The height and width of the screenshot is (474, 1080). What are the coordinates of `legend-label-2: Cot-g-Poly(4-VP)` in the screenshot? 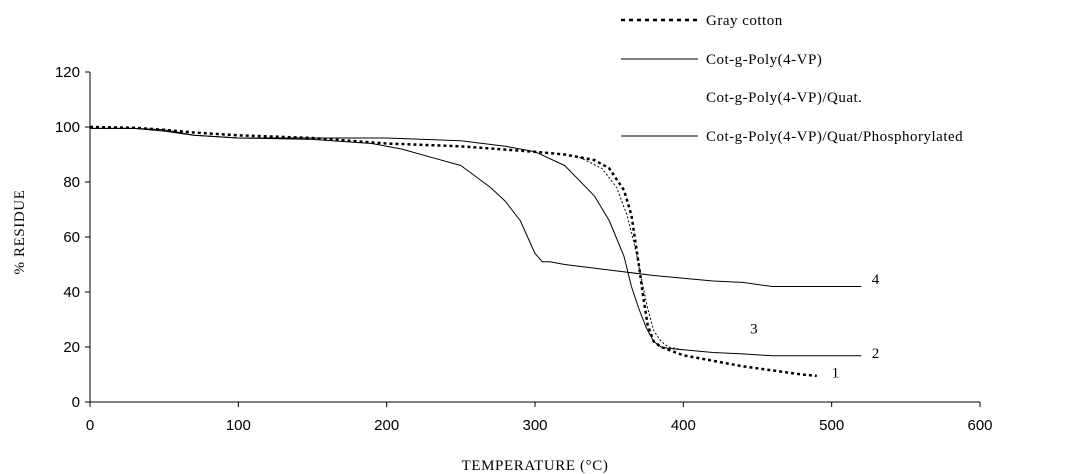 It's located at (764, 60).